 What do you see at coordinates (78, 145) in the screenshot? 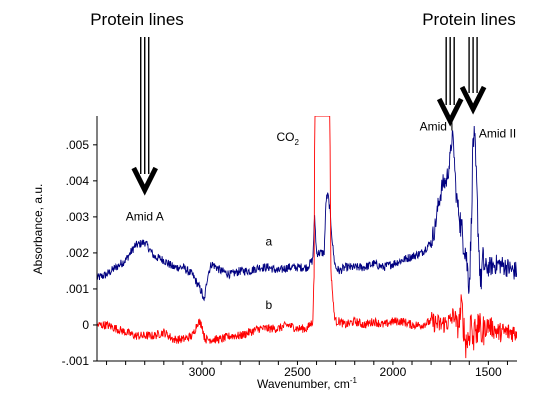
I see `y-tick-label: .005` at bounding box center [78, 145].